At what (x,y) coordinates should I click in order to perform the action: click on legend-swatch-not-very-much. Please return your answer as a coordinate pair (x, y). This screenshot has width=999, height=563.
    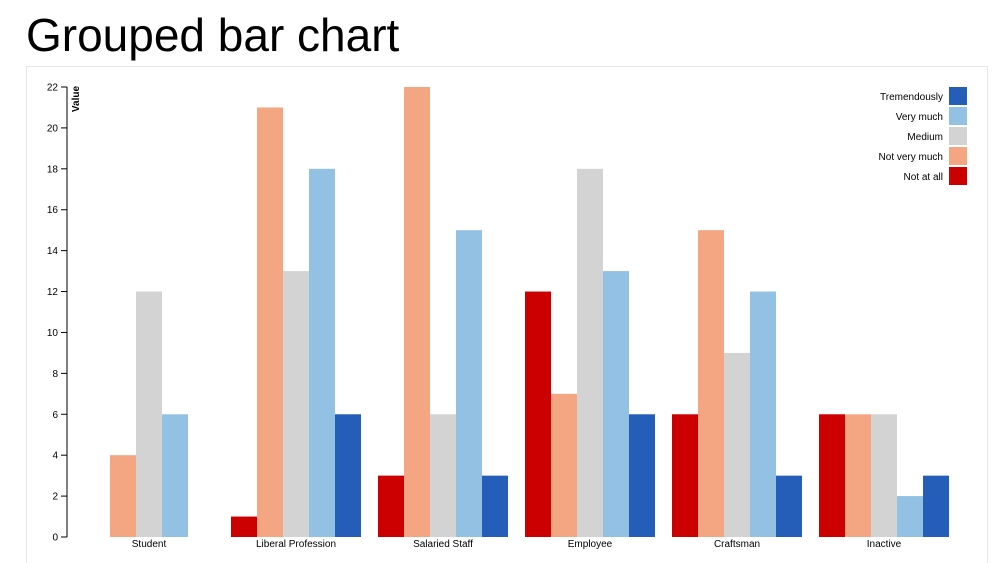
    Looking at the image, I should click on (958, 156).